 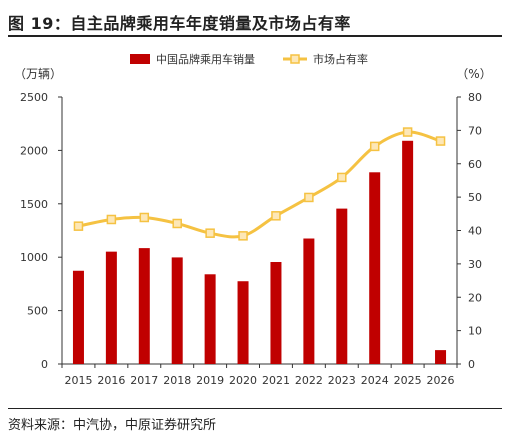 What do you see at coordinates (475, 164) in the screenshot?
I see `y-right-tick-label: 60` at bounding box center [475, 164].